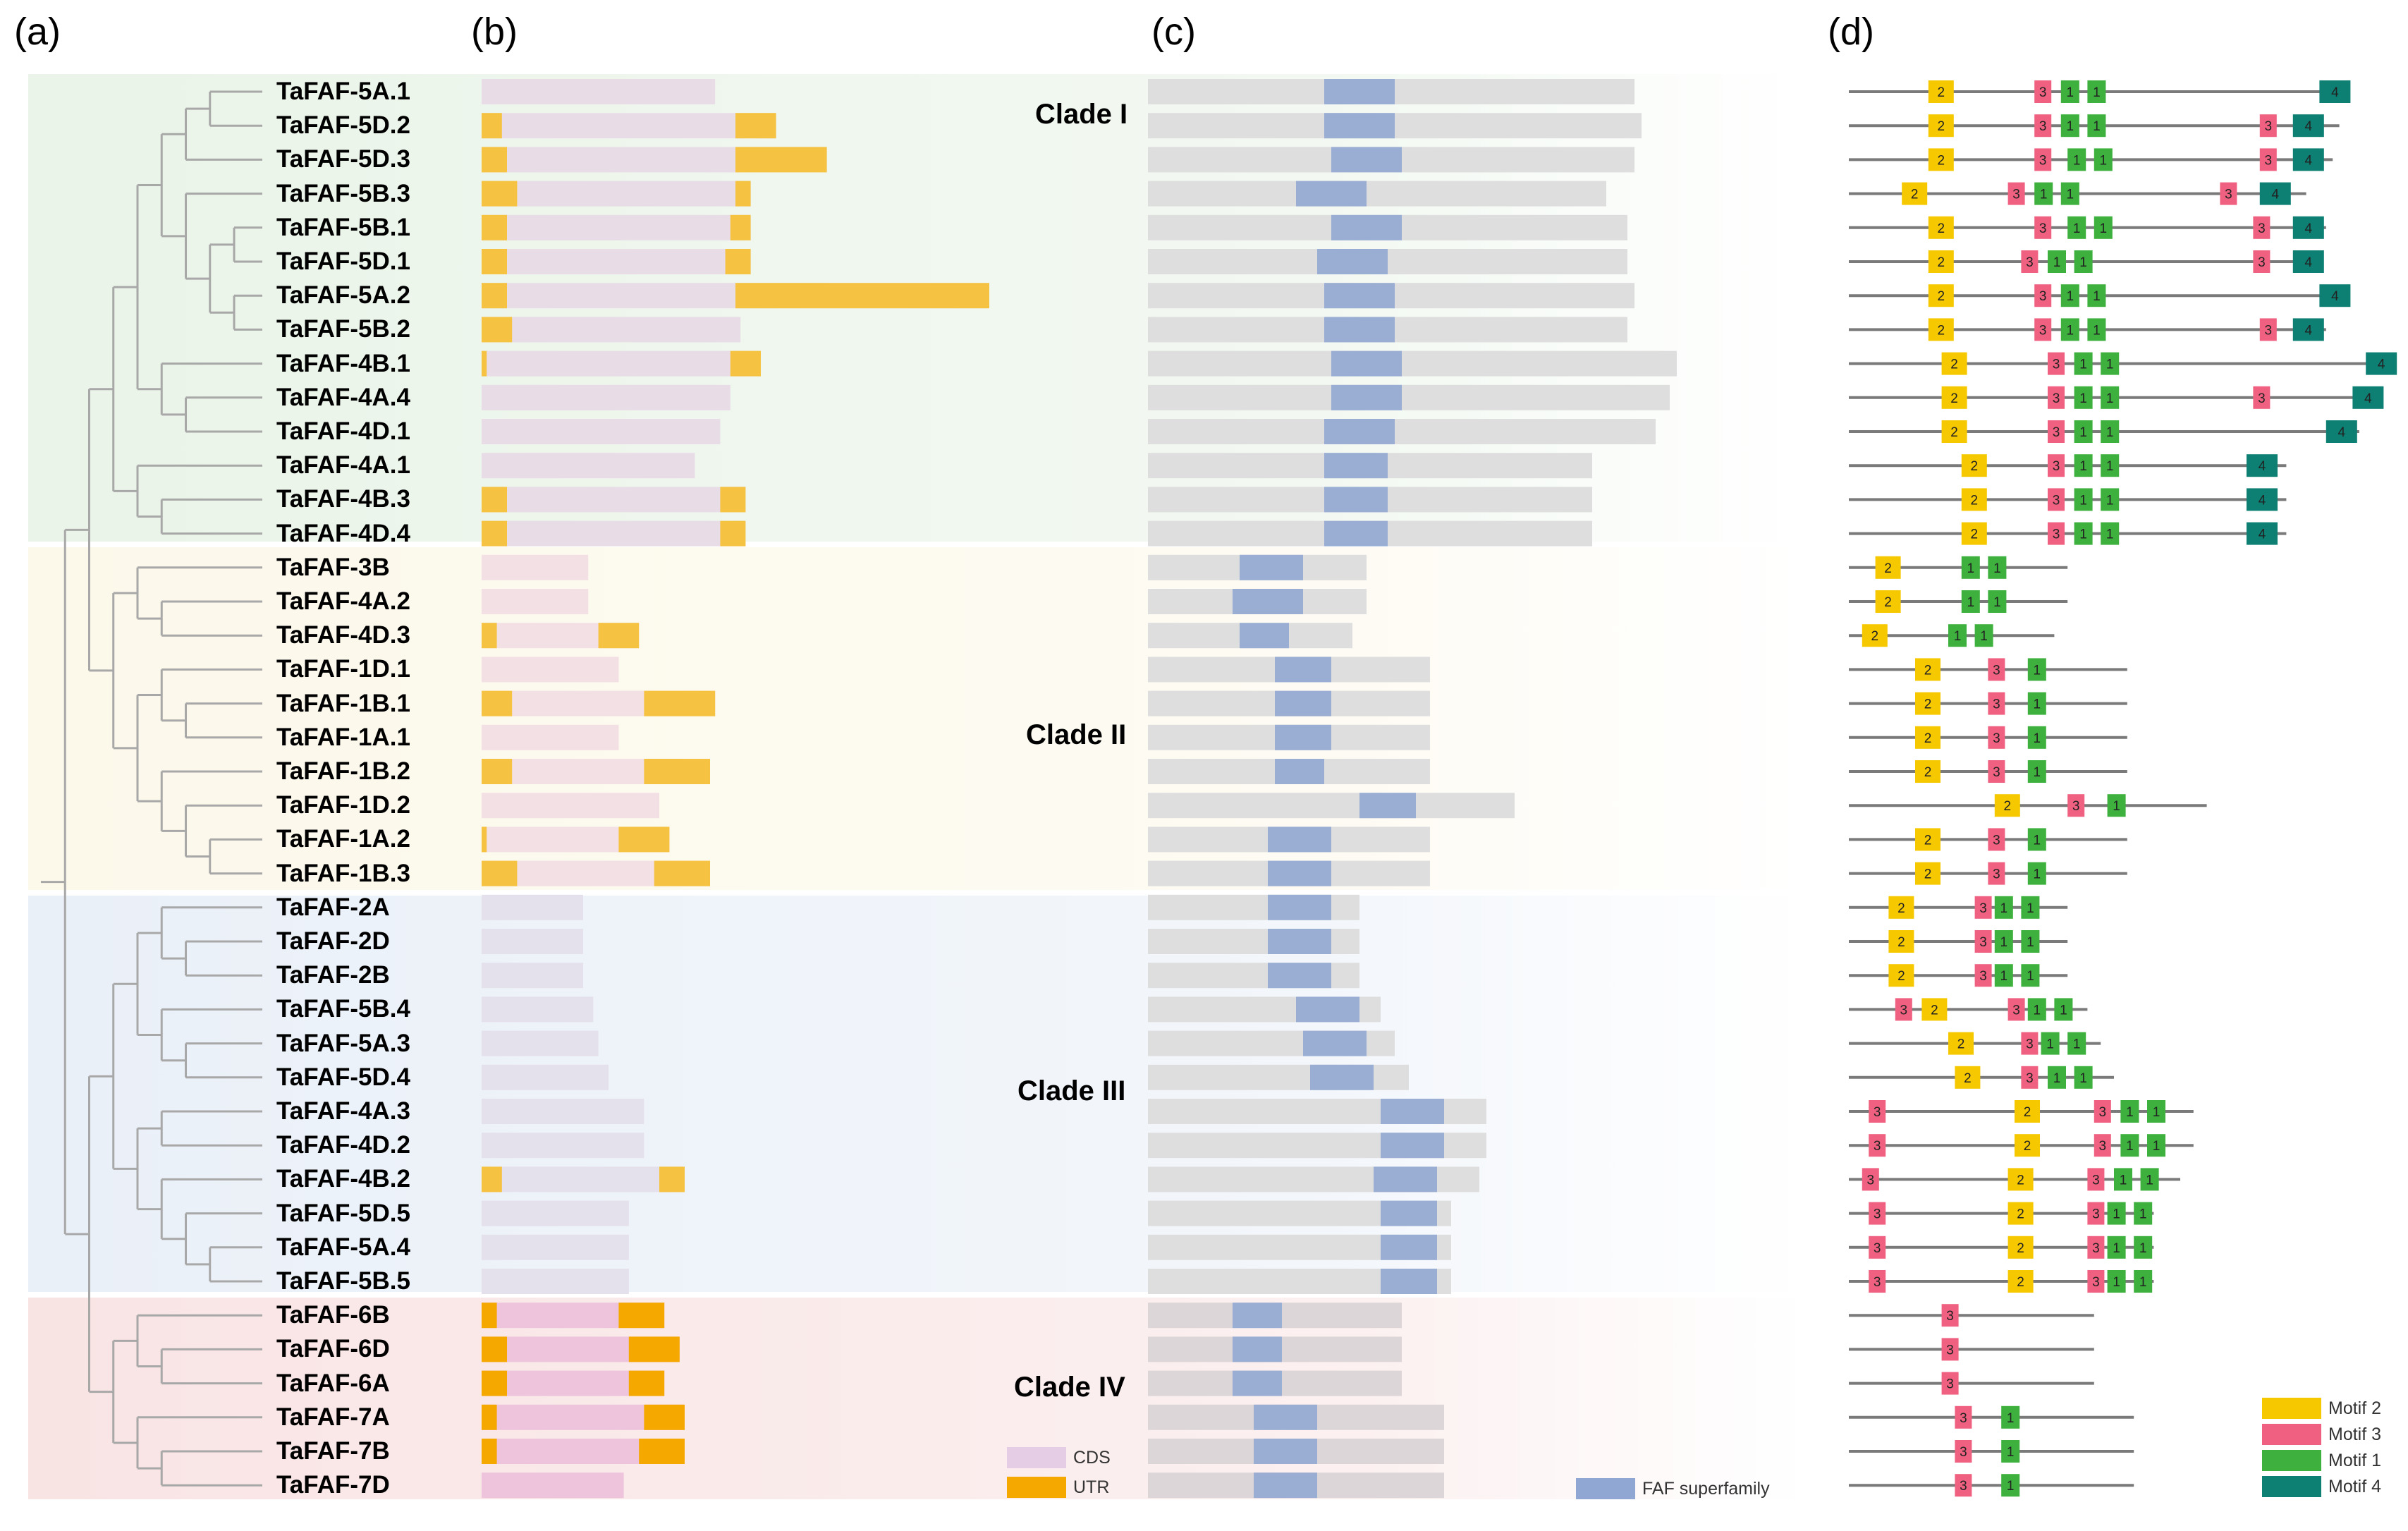 The width and height of the screenshot is (2408, 1531). I want to click on legend-motif-4-label: Motif 4, so click(2355, 1486).